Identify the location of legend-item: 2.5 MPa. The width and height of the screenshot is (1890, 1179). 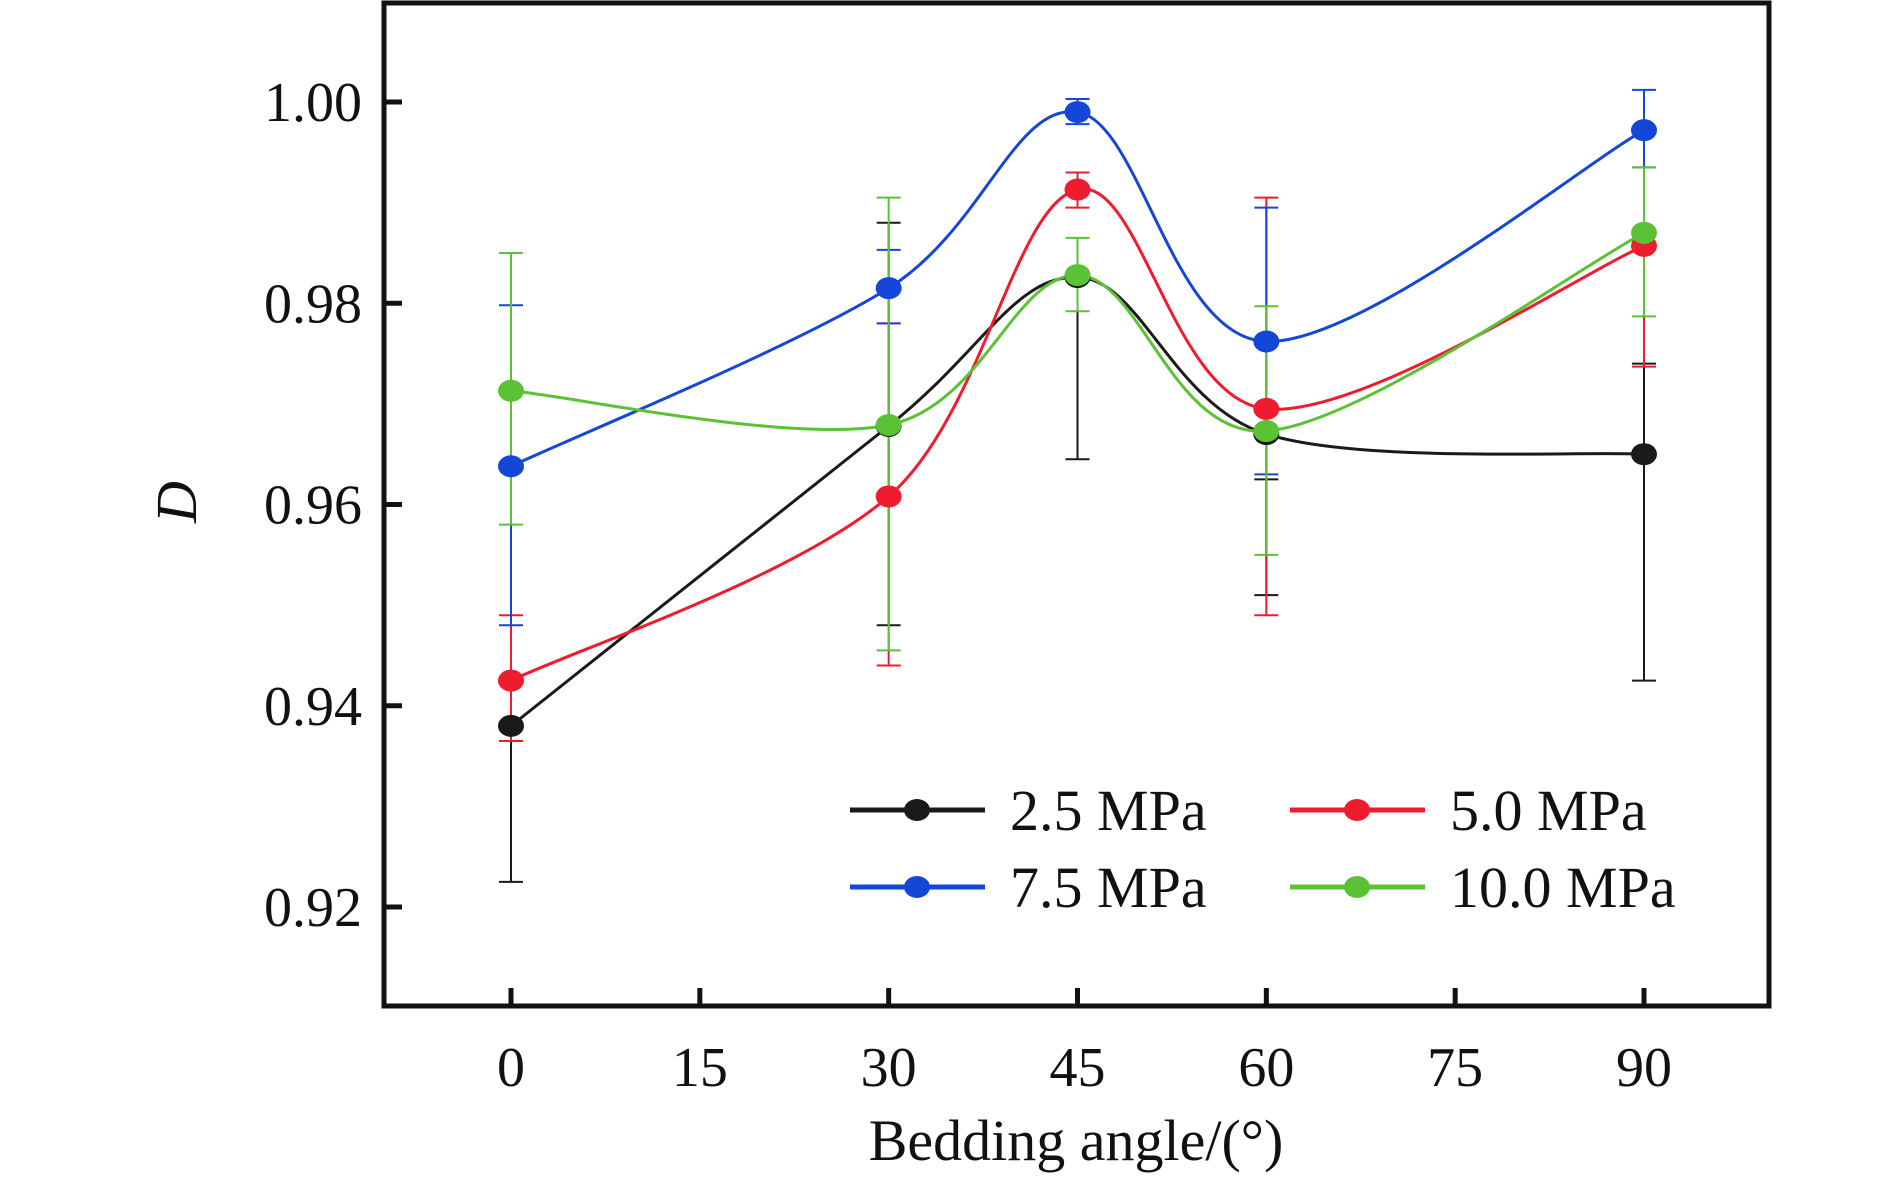
(1028, 810).